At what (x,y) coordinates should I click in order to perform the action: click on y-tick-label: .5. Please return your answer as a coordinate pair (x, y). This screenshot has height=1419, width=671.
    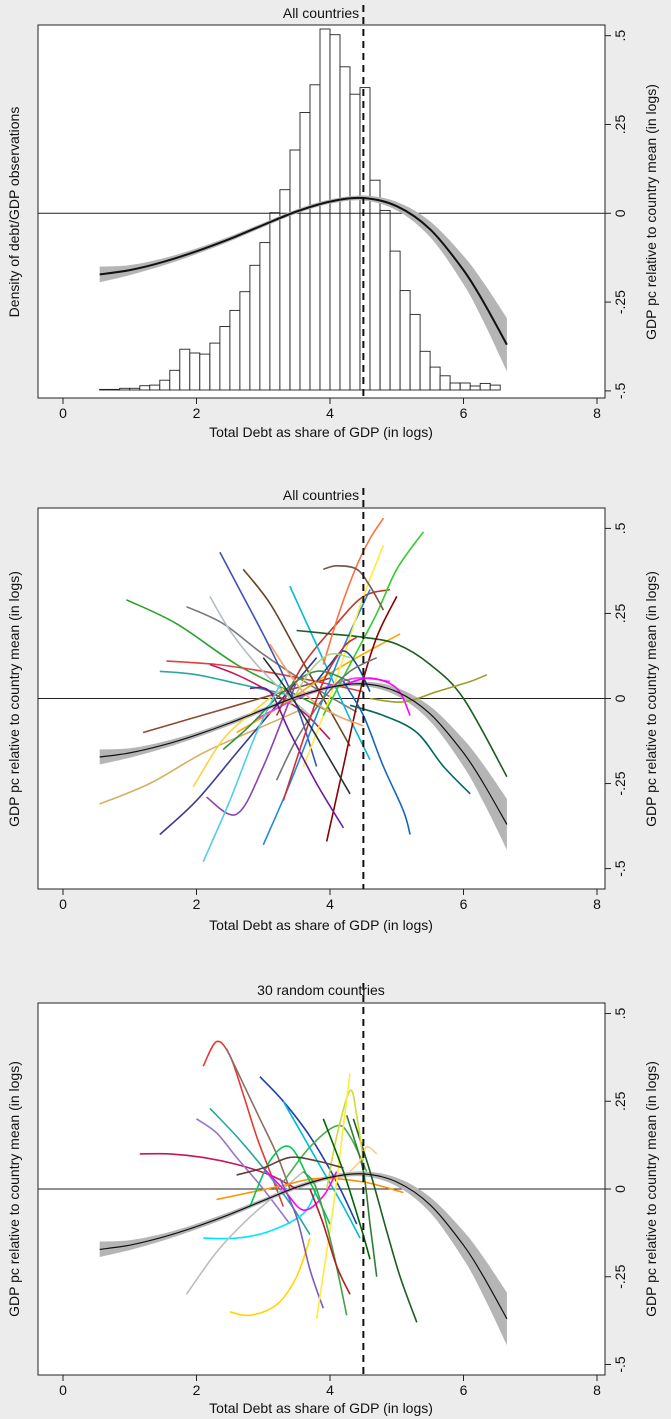
    Looking at the image, I should click on (620, 36).